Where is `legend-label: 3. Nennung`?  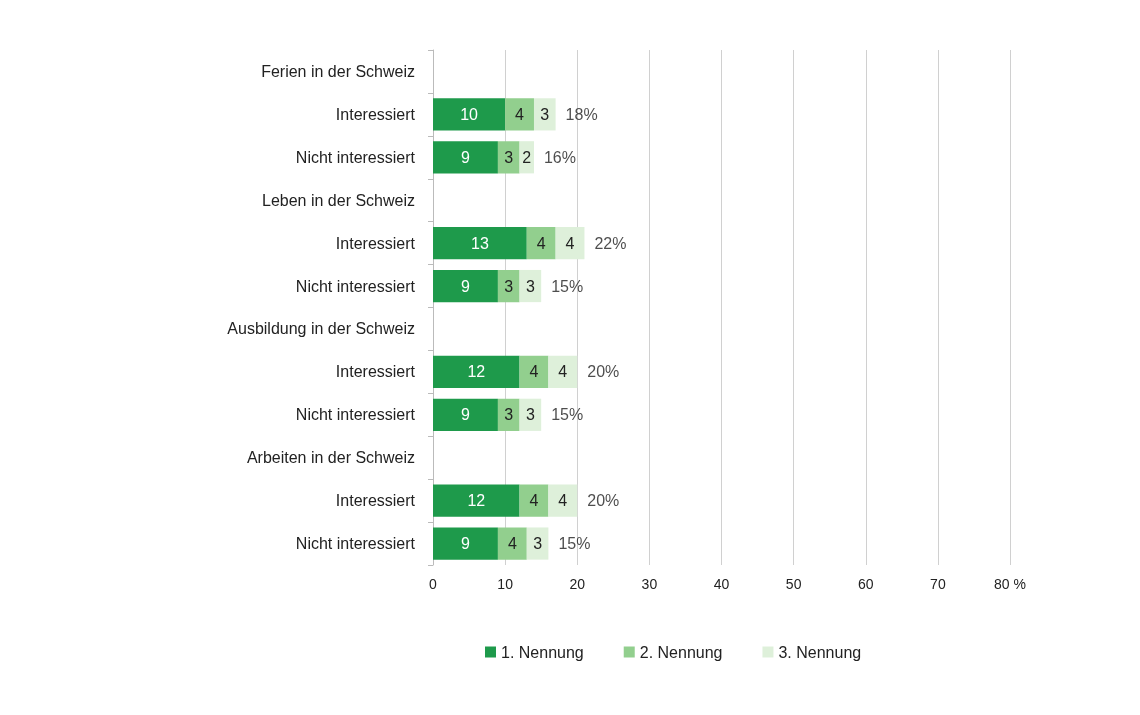
legend-label: 3. Nennung is located at coordinates (820, 652).